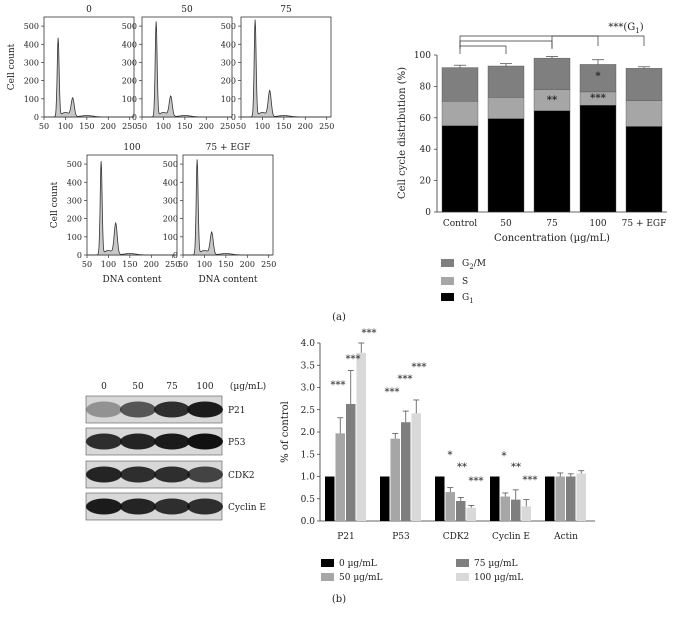  Describe the element at coordinates (346, 537) in the screenshot. I see `category-label: P21` at that location.